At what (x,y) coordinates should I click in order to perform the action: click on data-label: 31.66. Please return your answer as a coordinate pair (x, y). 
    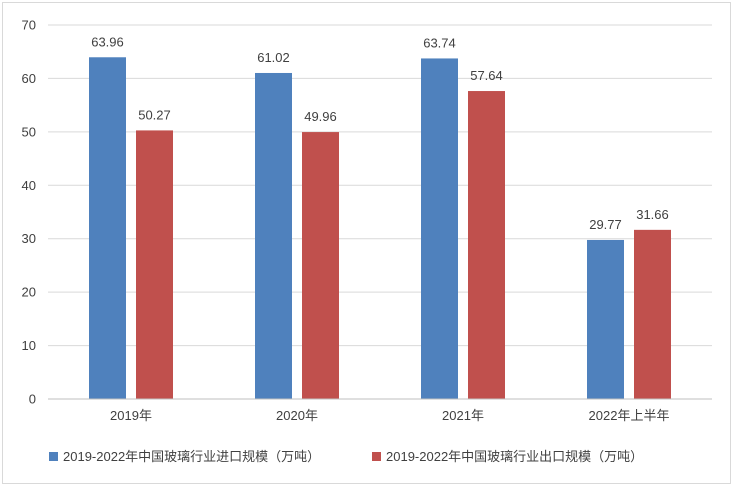
    Looking at the image, I should click on (652, 214).